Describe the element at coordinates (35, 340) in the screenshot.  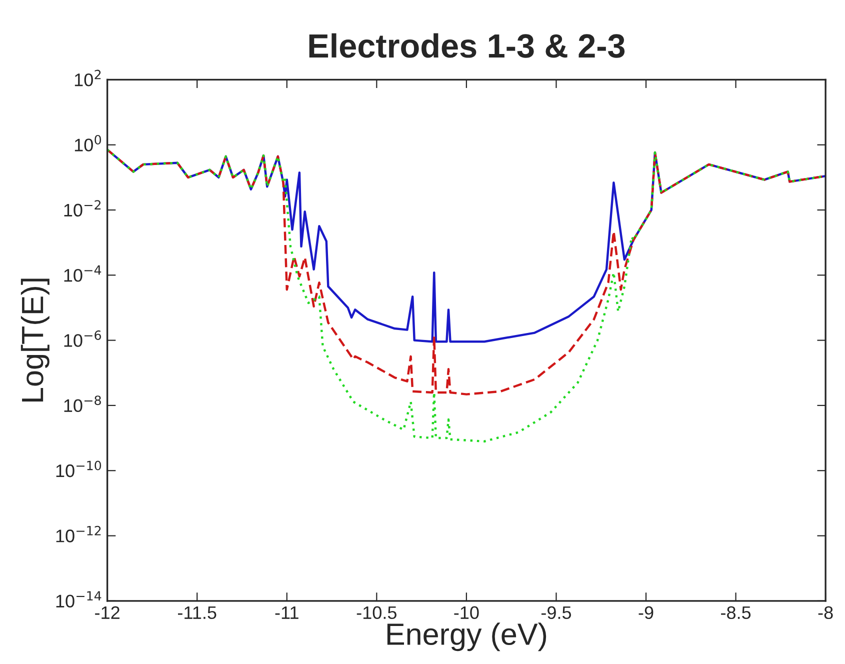
I see `y-axis-title: Log[T(E)]` at that location.